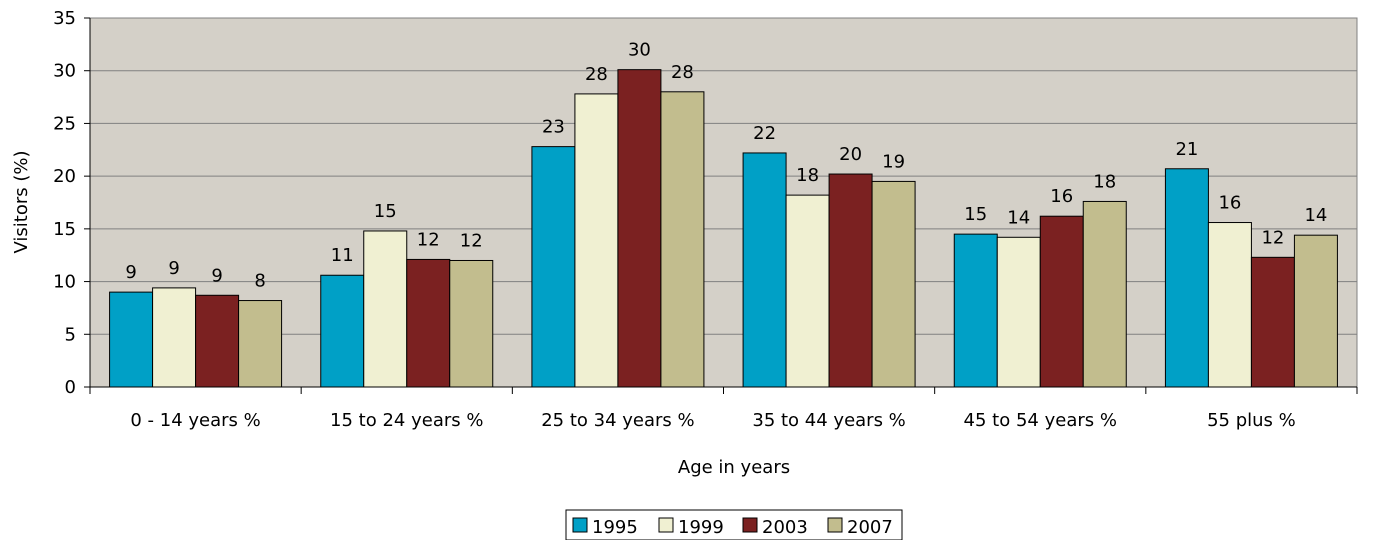  Describe the element at coordinates (1040, 420) in the screenshot. I see `x-tick-label: 45 to 54 years %` at that location.